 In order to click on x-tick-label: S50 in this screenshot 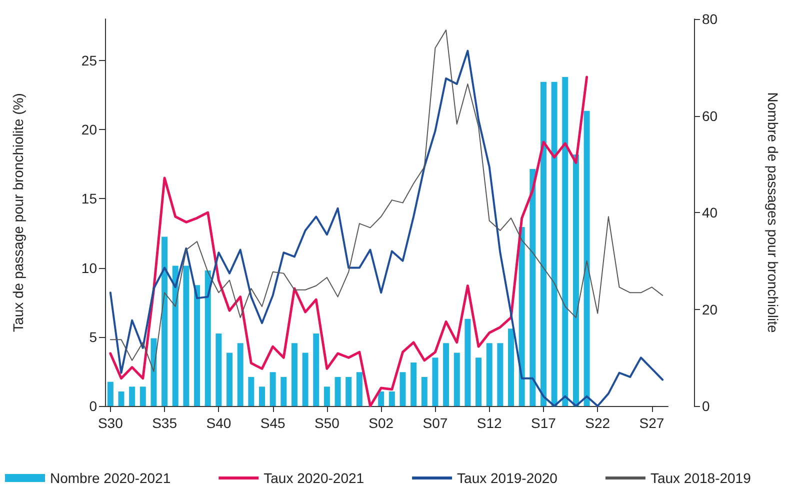, I will do `click(327, 423)`.